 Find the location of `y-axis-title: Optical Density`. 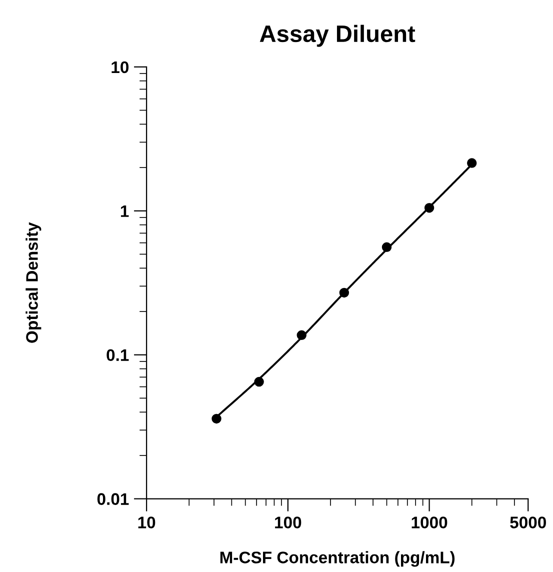

y-axis-title: Optical Density is located at coordinates (34, 282).